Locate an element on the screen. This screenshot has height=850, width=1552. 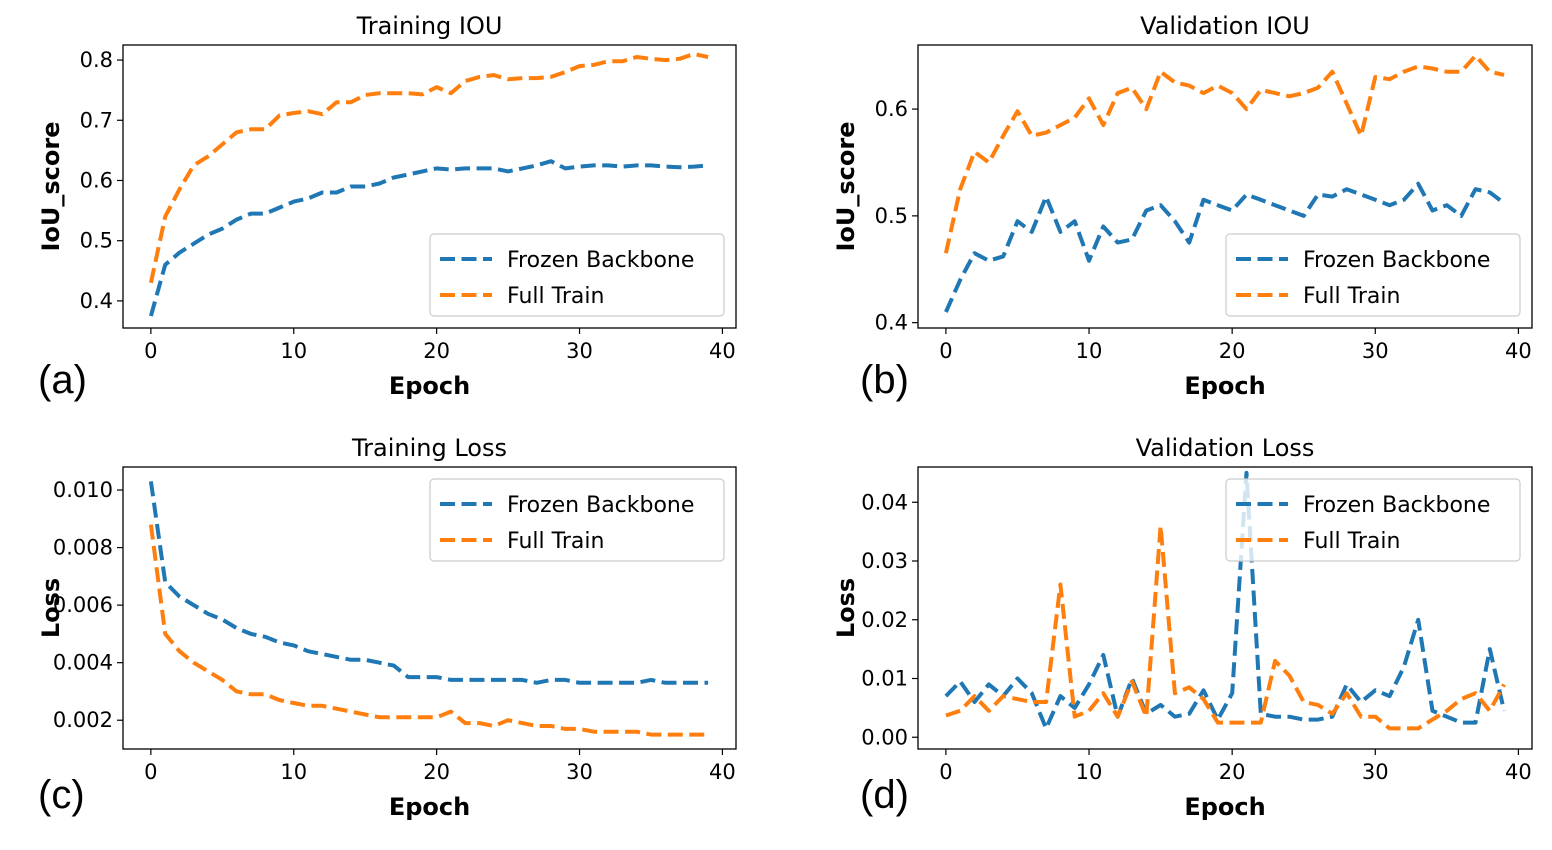
chart-title: Validation Loss is located at coordinates (1225, 448).